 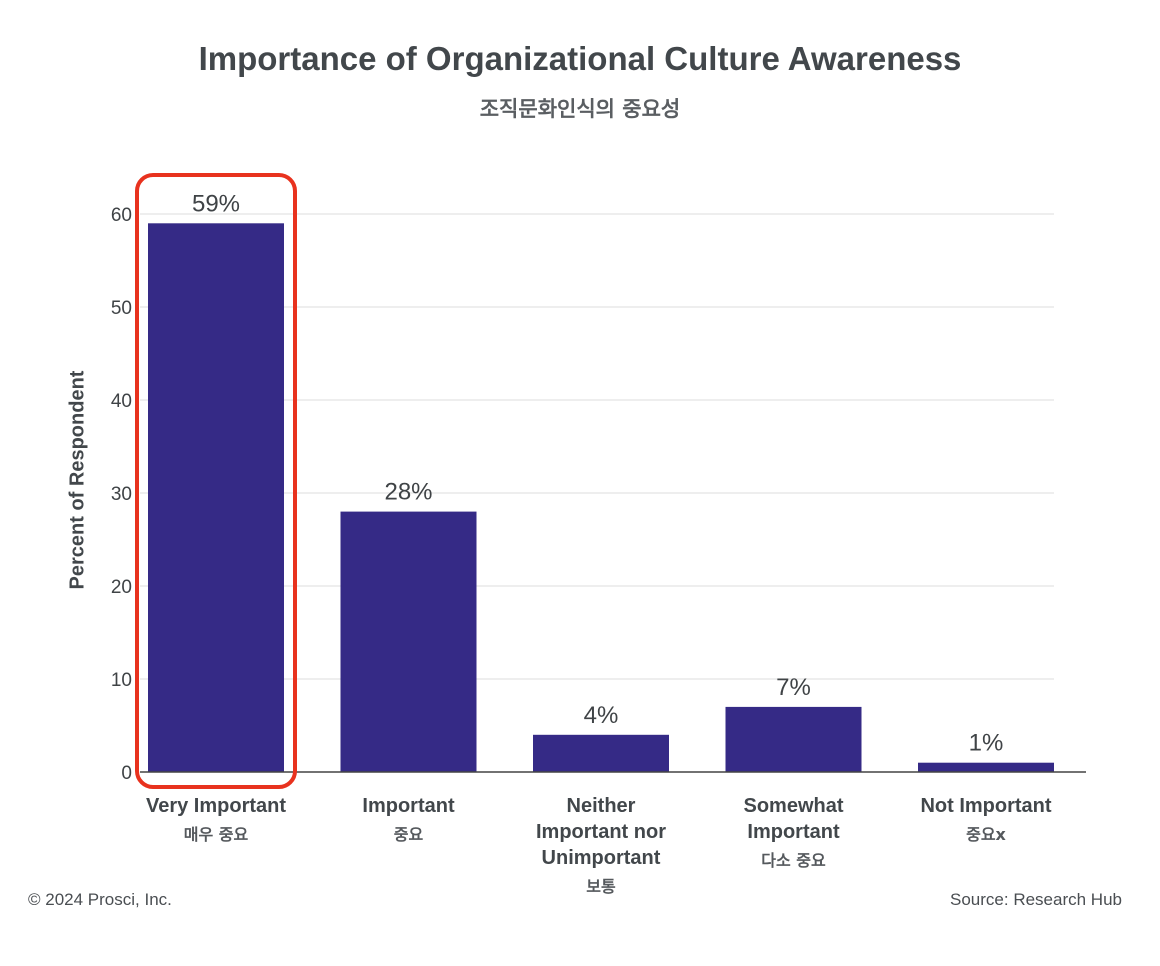 What do you see at coordinates (986, 834) in the screenshot?
I see `x-tick-sublabel: 중요x` at bounding box center [986, 834].